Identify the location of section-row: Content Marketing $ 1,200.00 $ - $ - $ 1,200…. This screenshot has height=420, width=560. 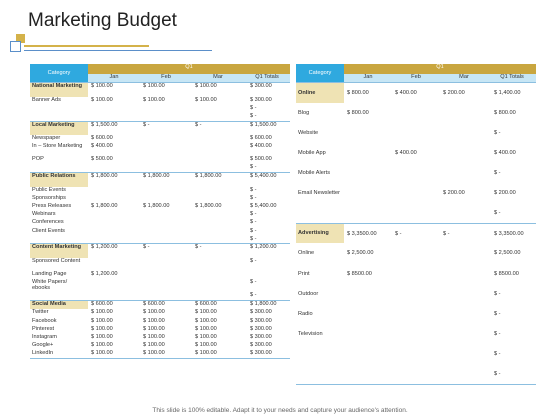
(160, 250).